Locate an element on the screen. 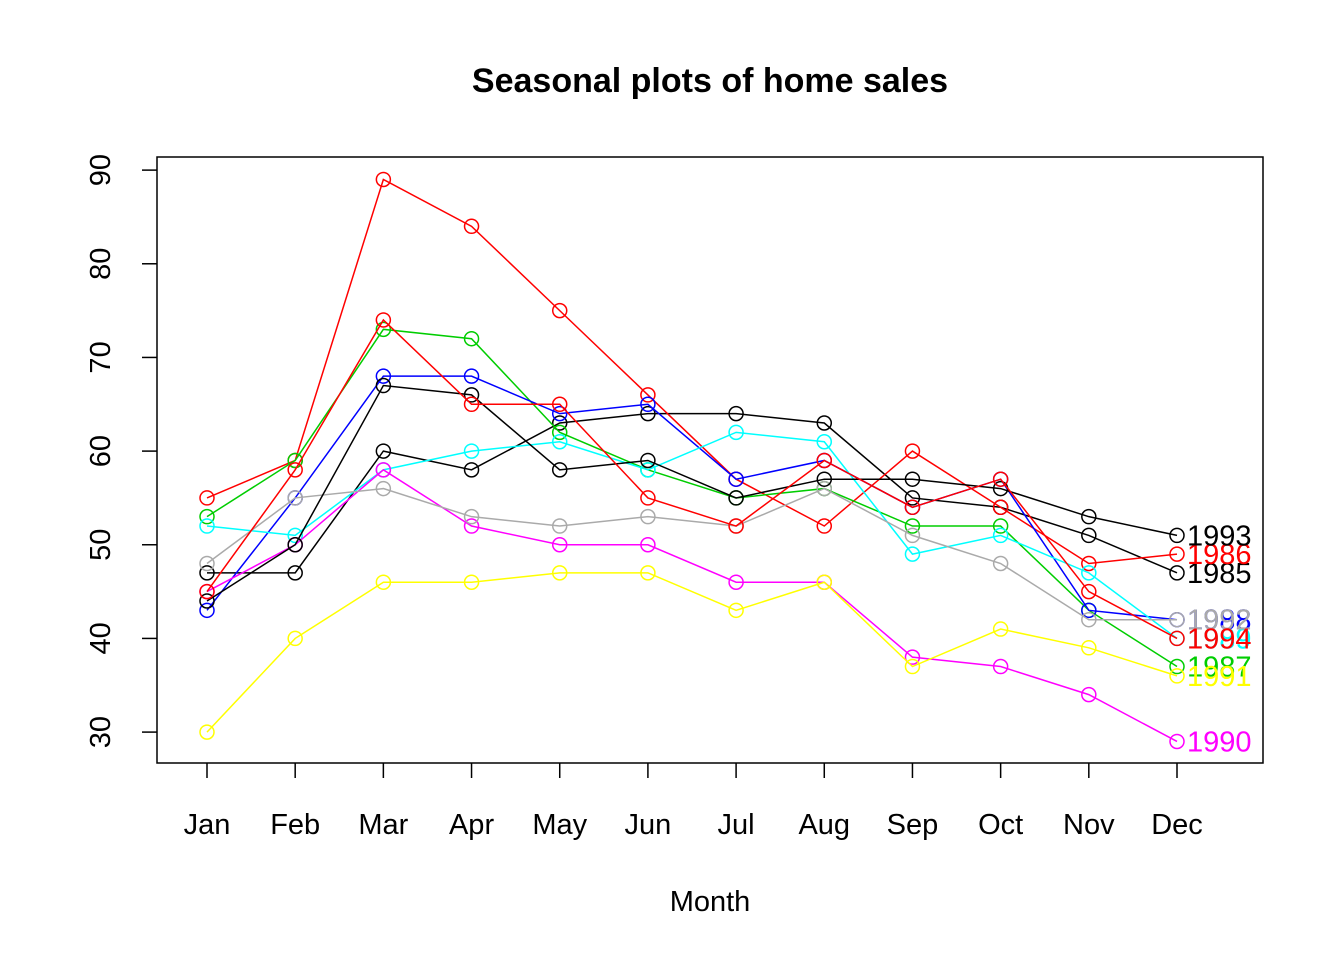  y-tick-label: 50 is located at coordinates (101, 545).